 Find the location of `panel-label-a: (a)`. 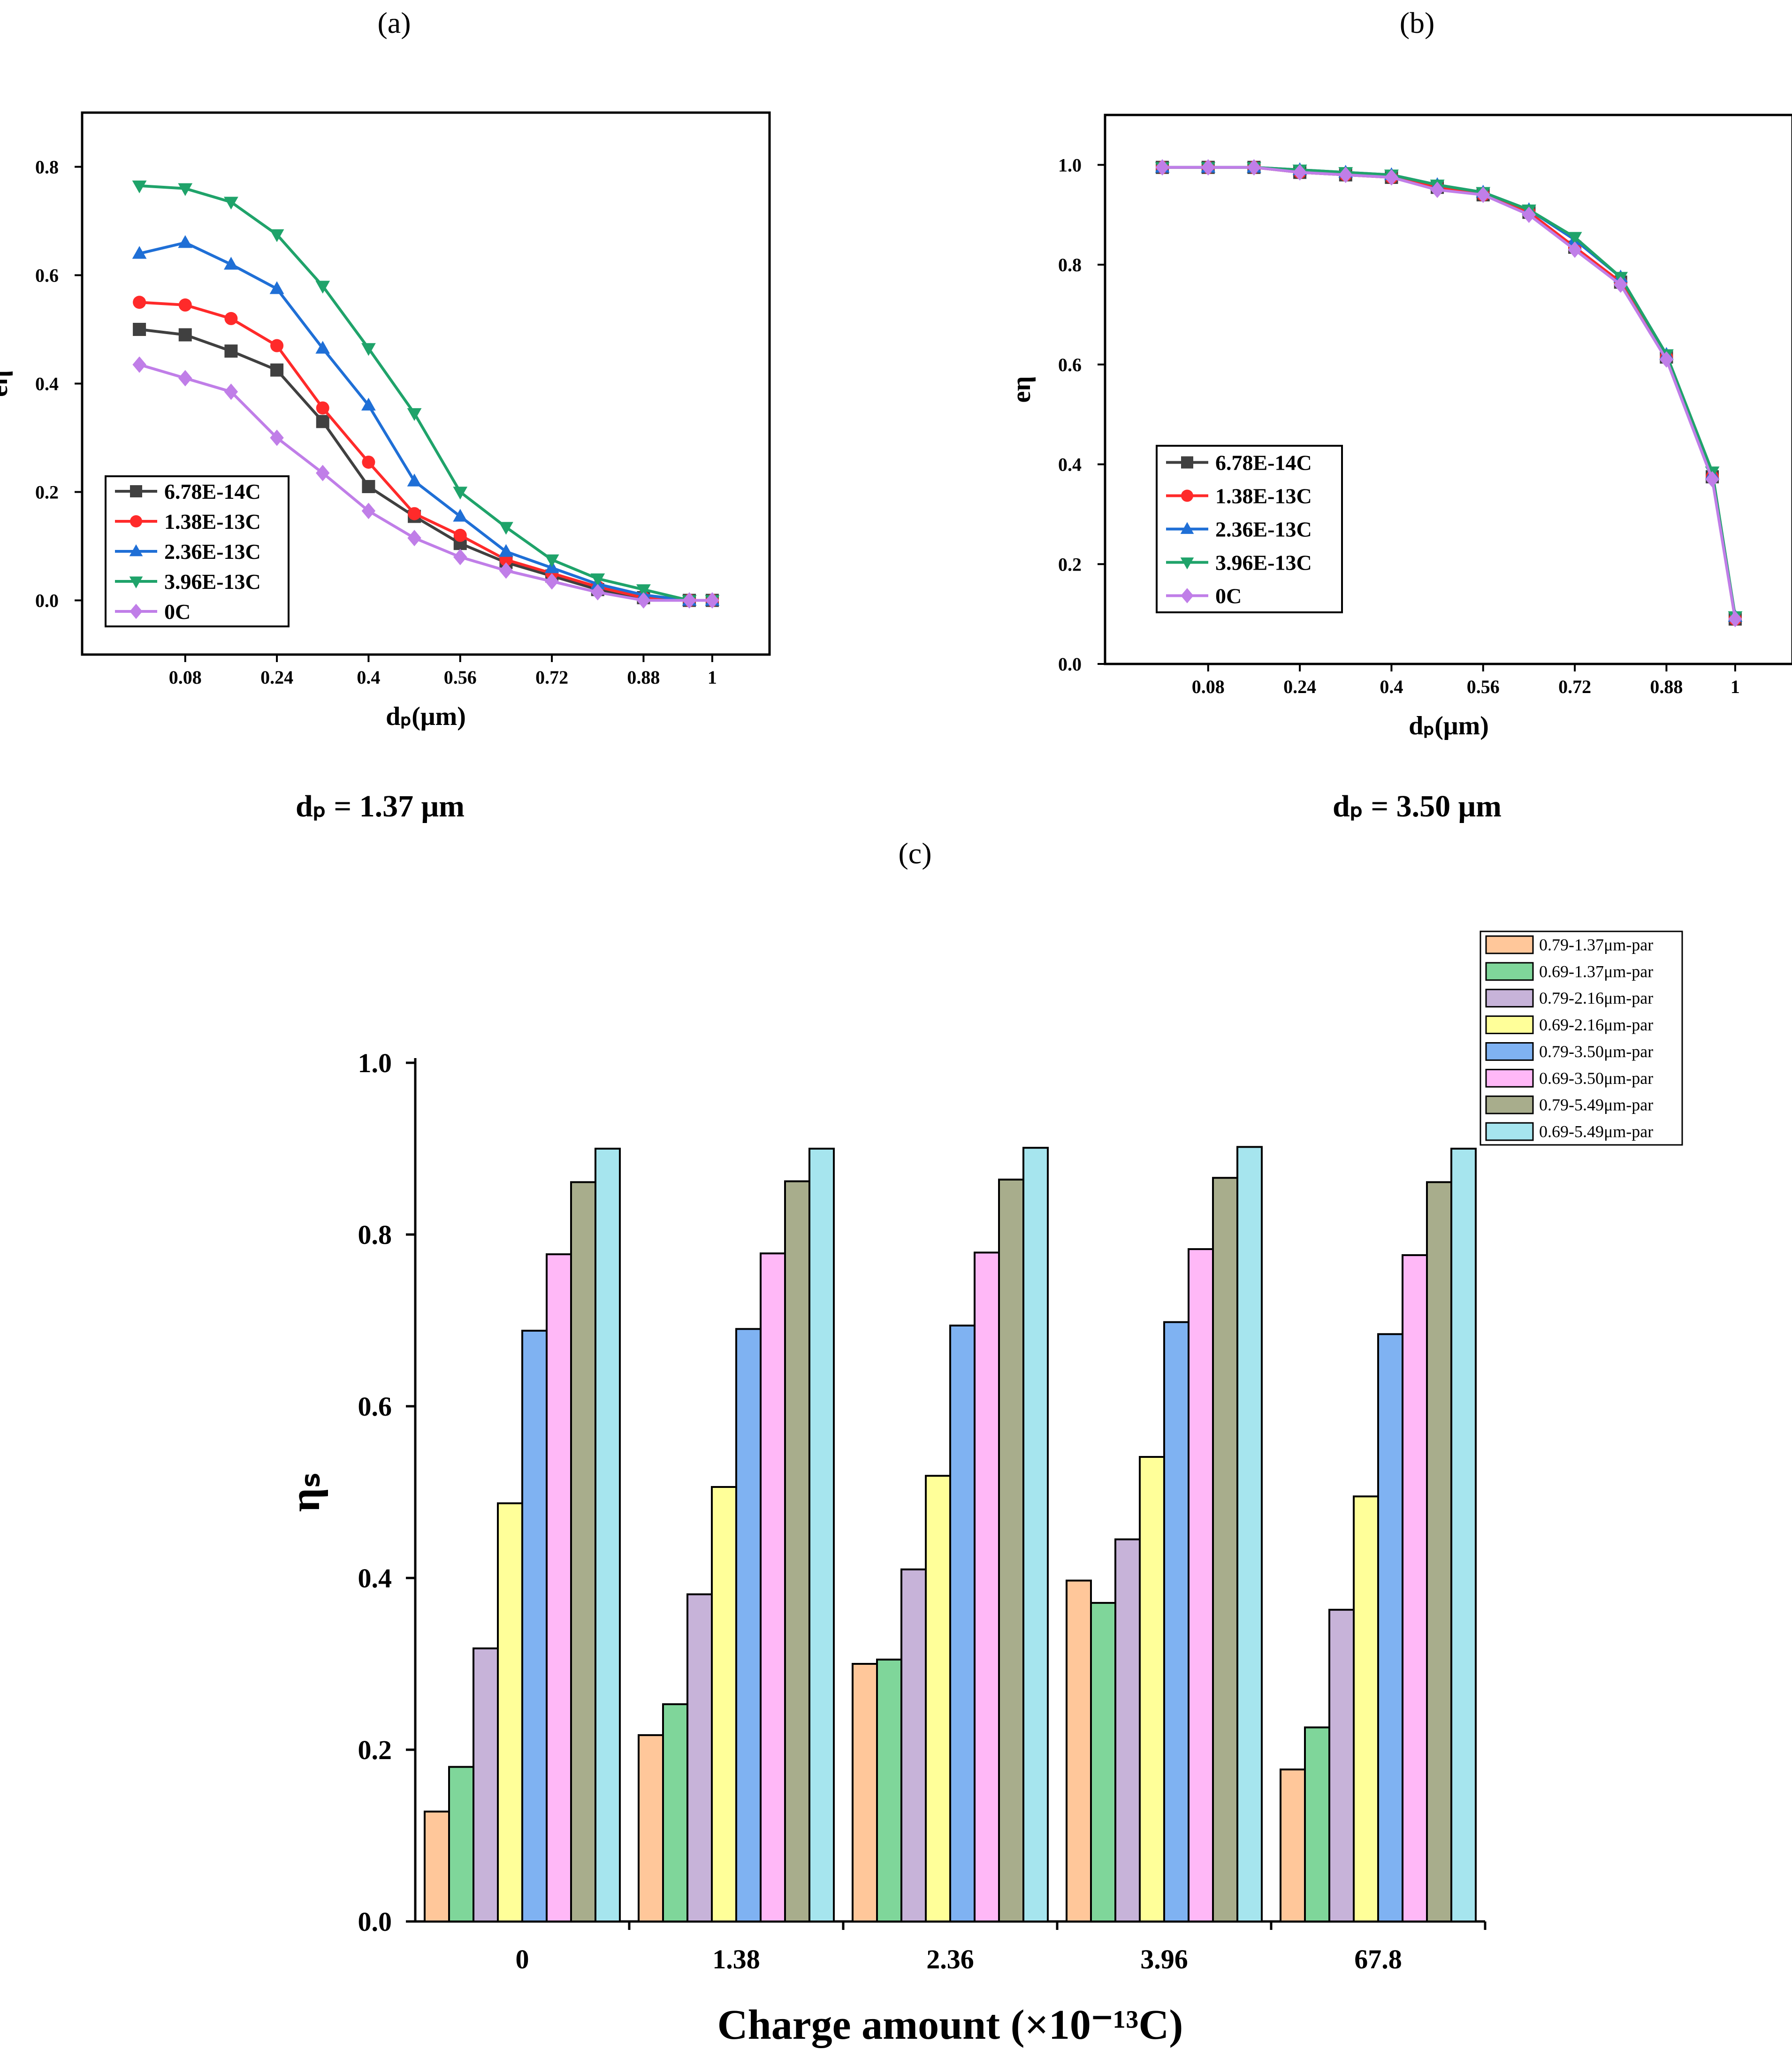

panel-label-a: (a) is located at coordinates (394, 22).